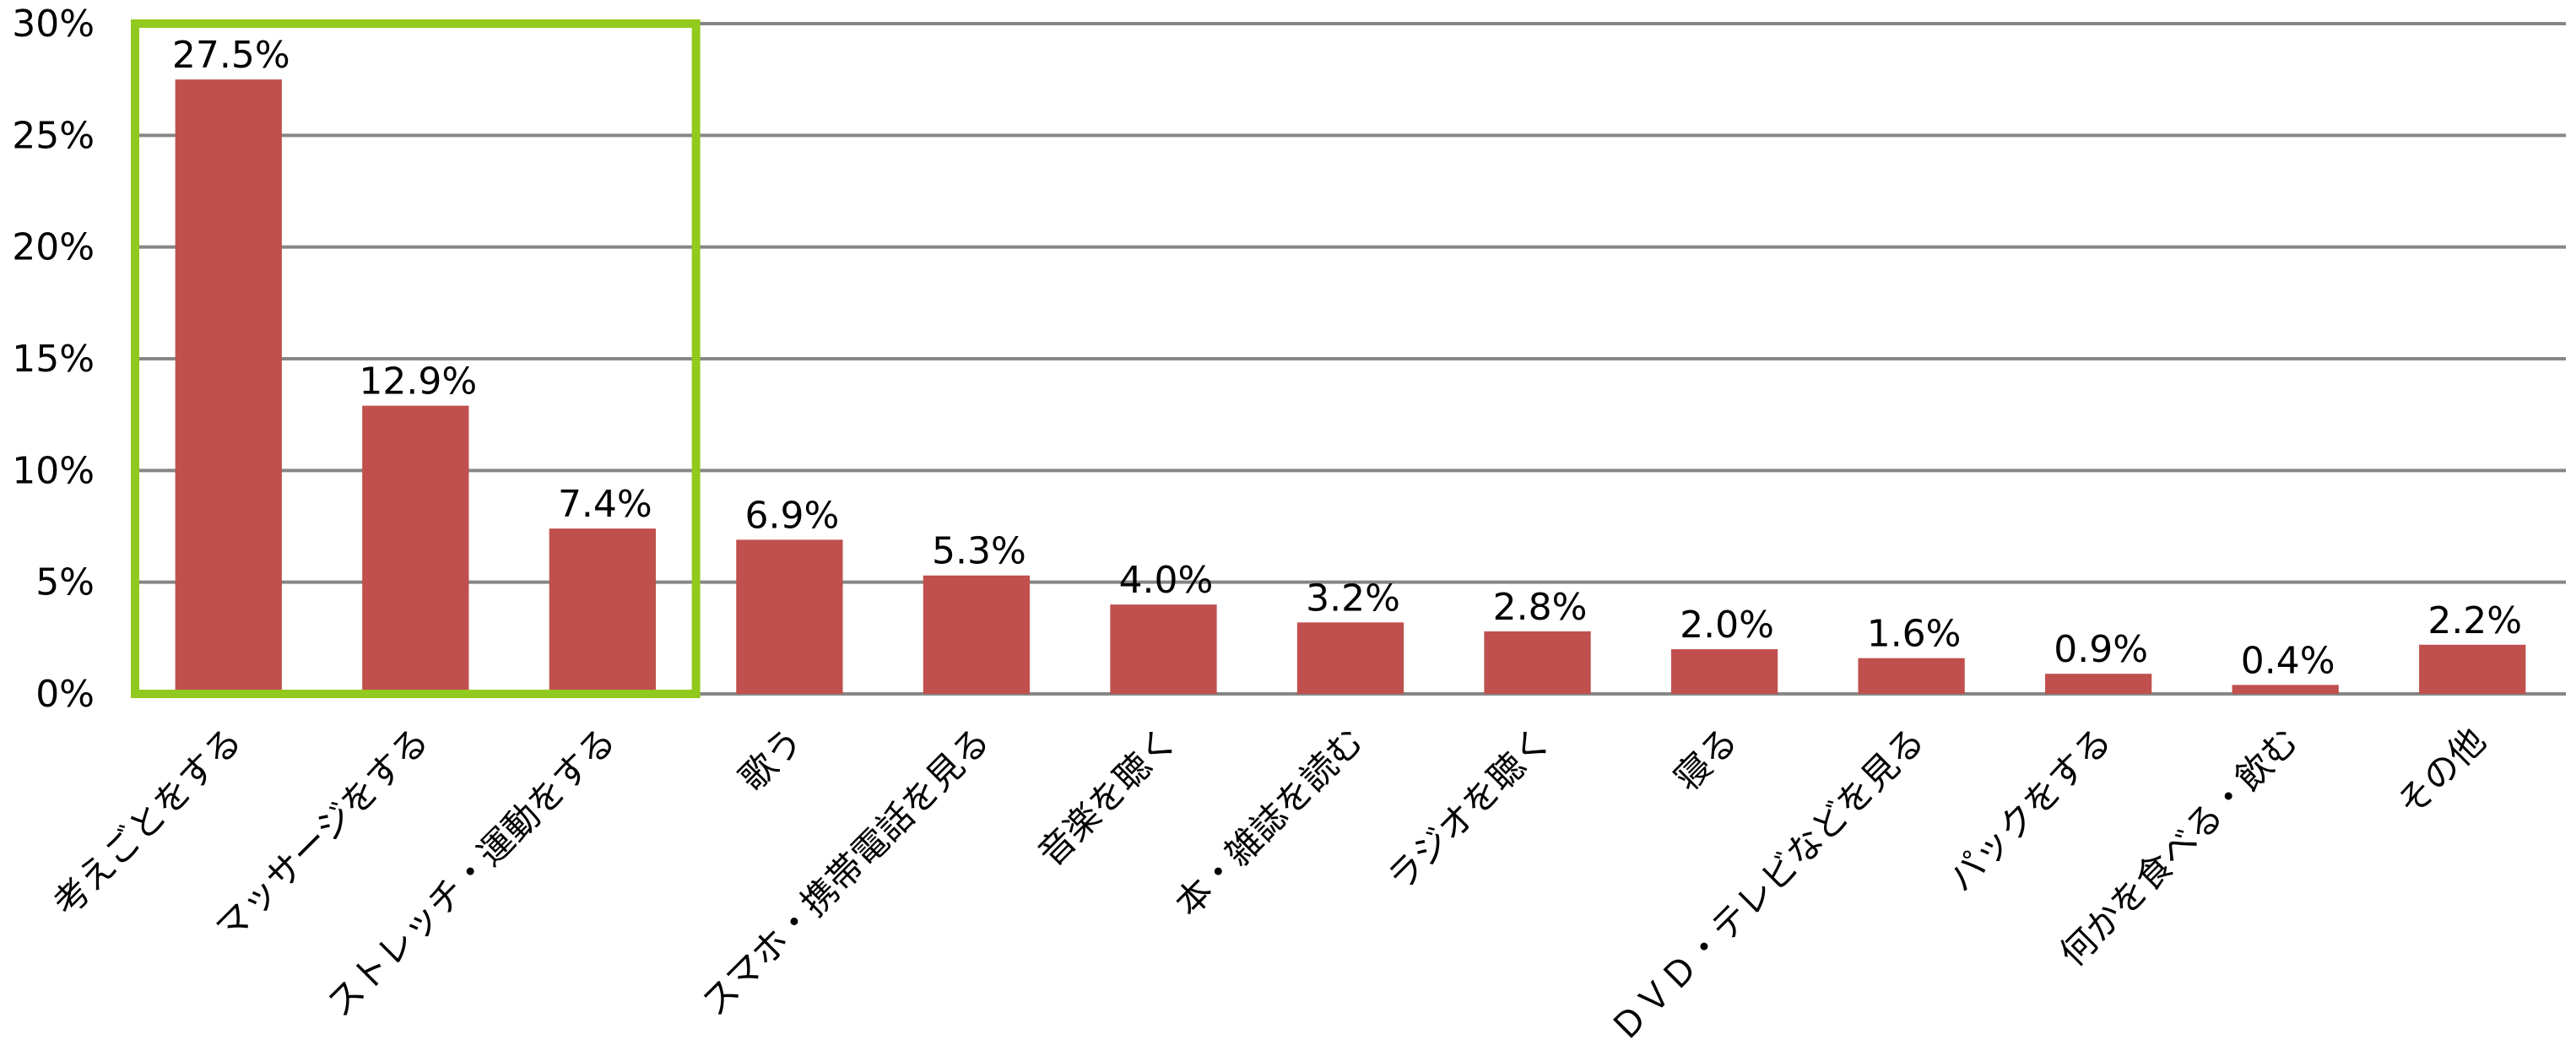  What do you see at coordinates (53, 135) in the screenshot?
I see `y-tick-label: 25%` at bounding box center [53, 135].